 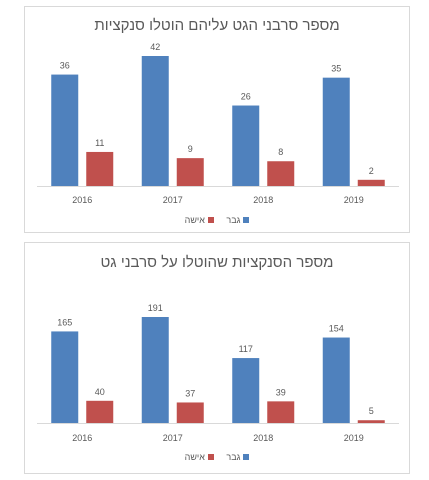 What do you see at coordinates (217, 262) in the screenshot?
I see `chart-title: מספר הסנקציות שהוטלו על סרבני גט` at bounding box center [217, 262].